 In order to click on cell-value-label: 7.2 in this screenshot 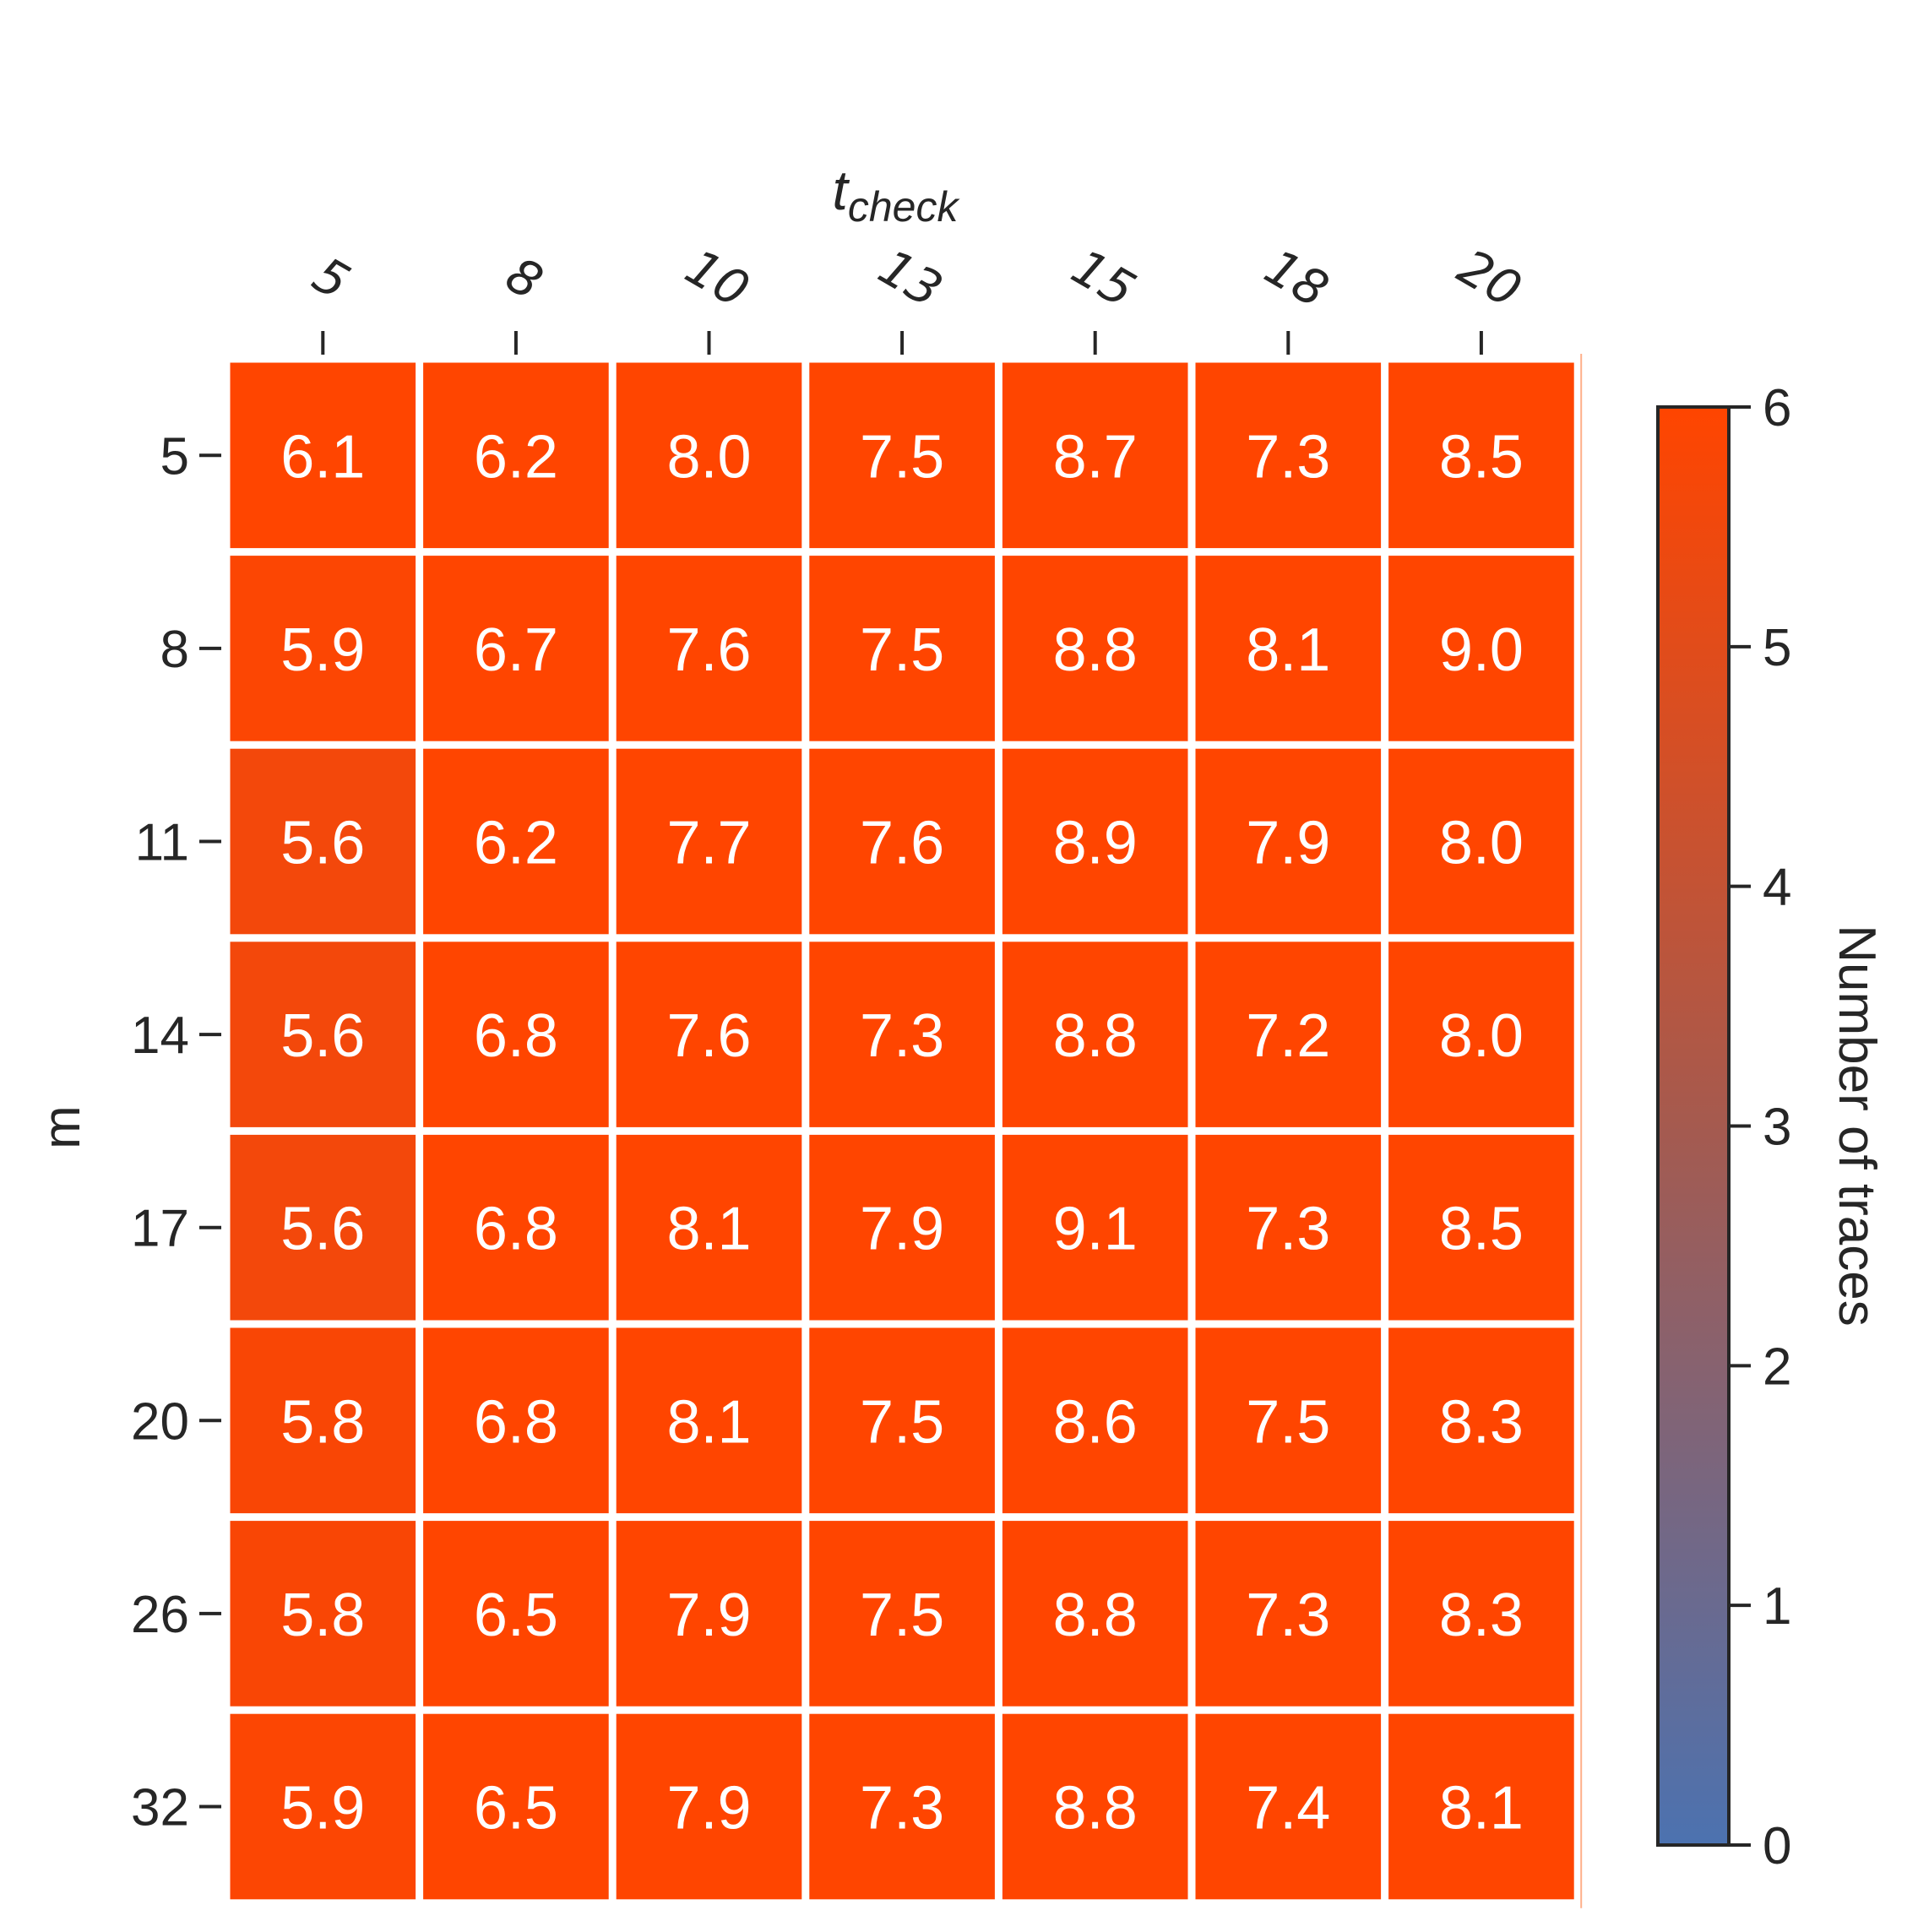, I will do `click(1288, 1036)`.